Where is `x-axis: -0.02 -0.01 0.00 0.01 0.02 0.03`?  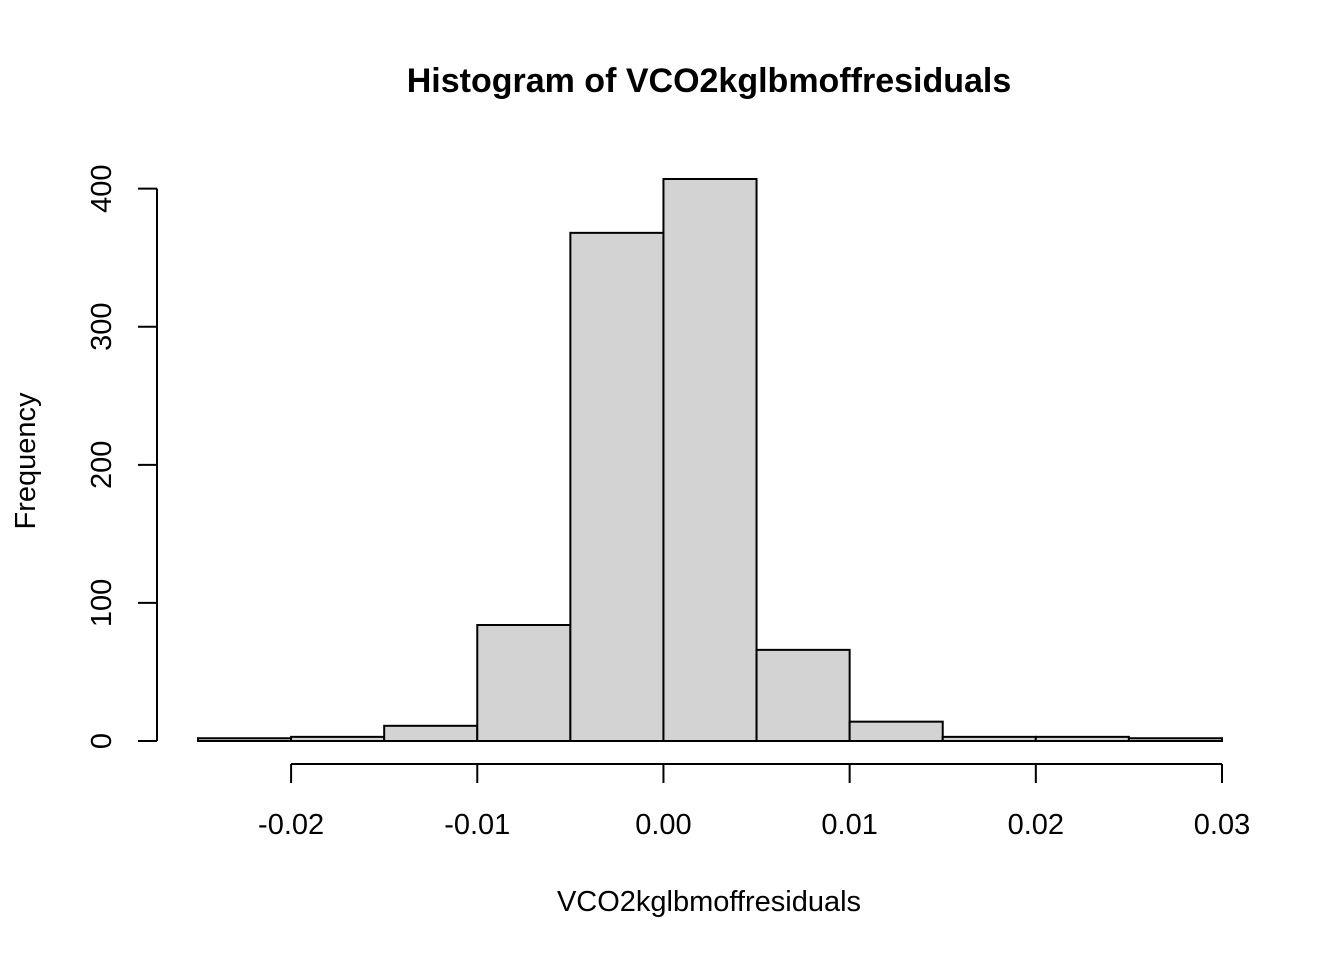 x-axis: -0.02 -0.01 0.00 0.01 0.02 0.03 is located at coordinates (754, 802).